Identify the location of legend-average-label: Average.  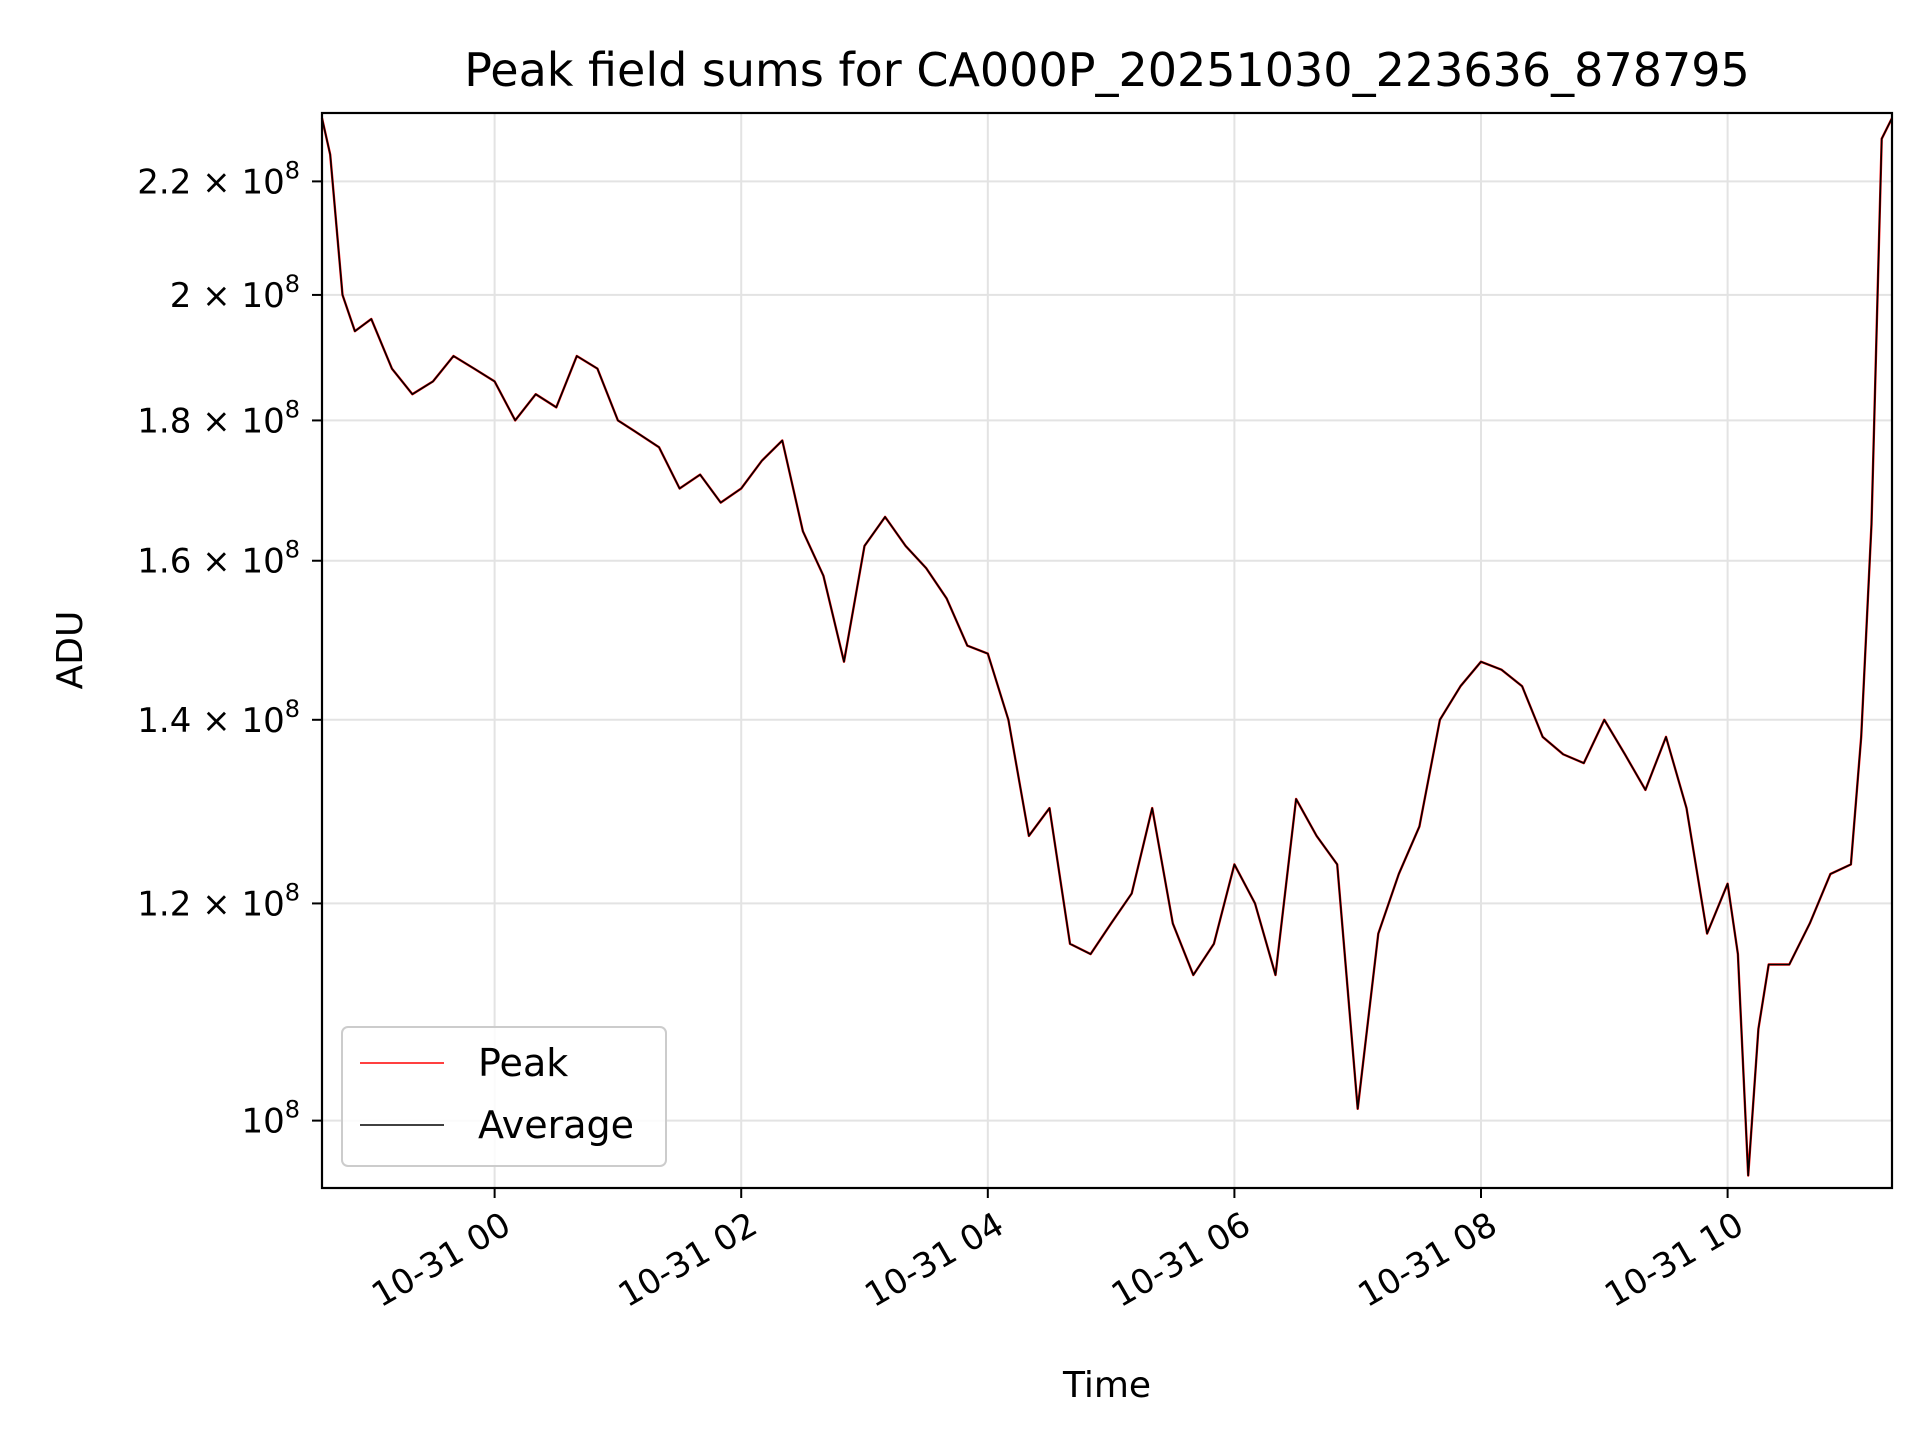
(556, 1125).